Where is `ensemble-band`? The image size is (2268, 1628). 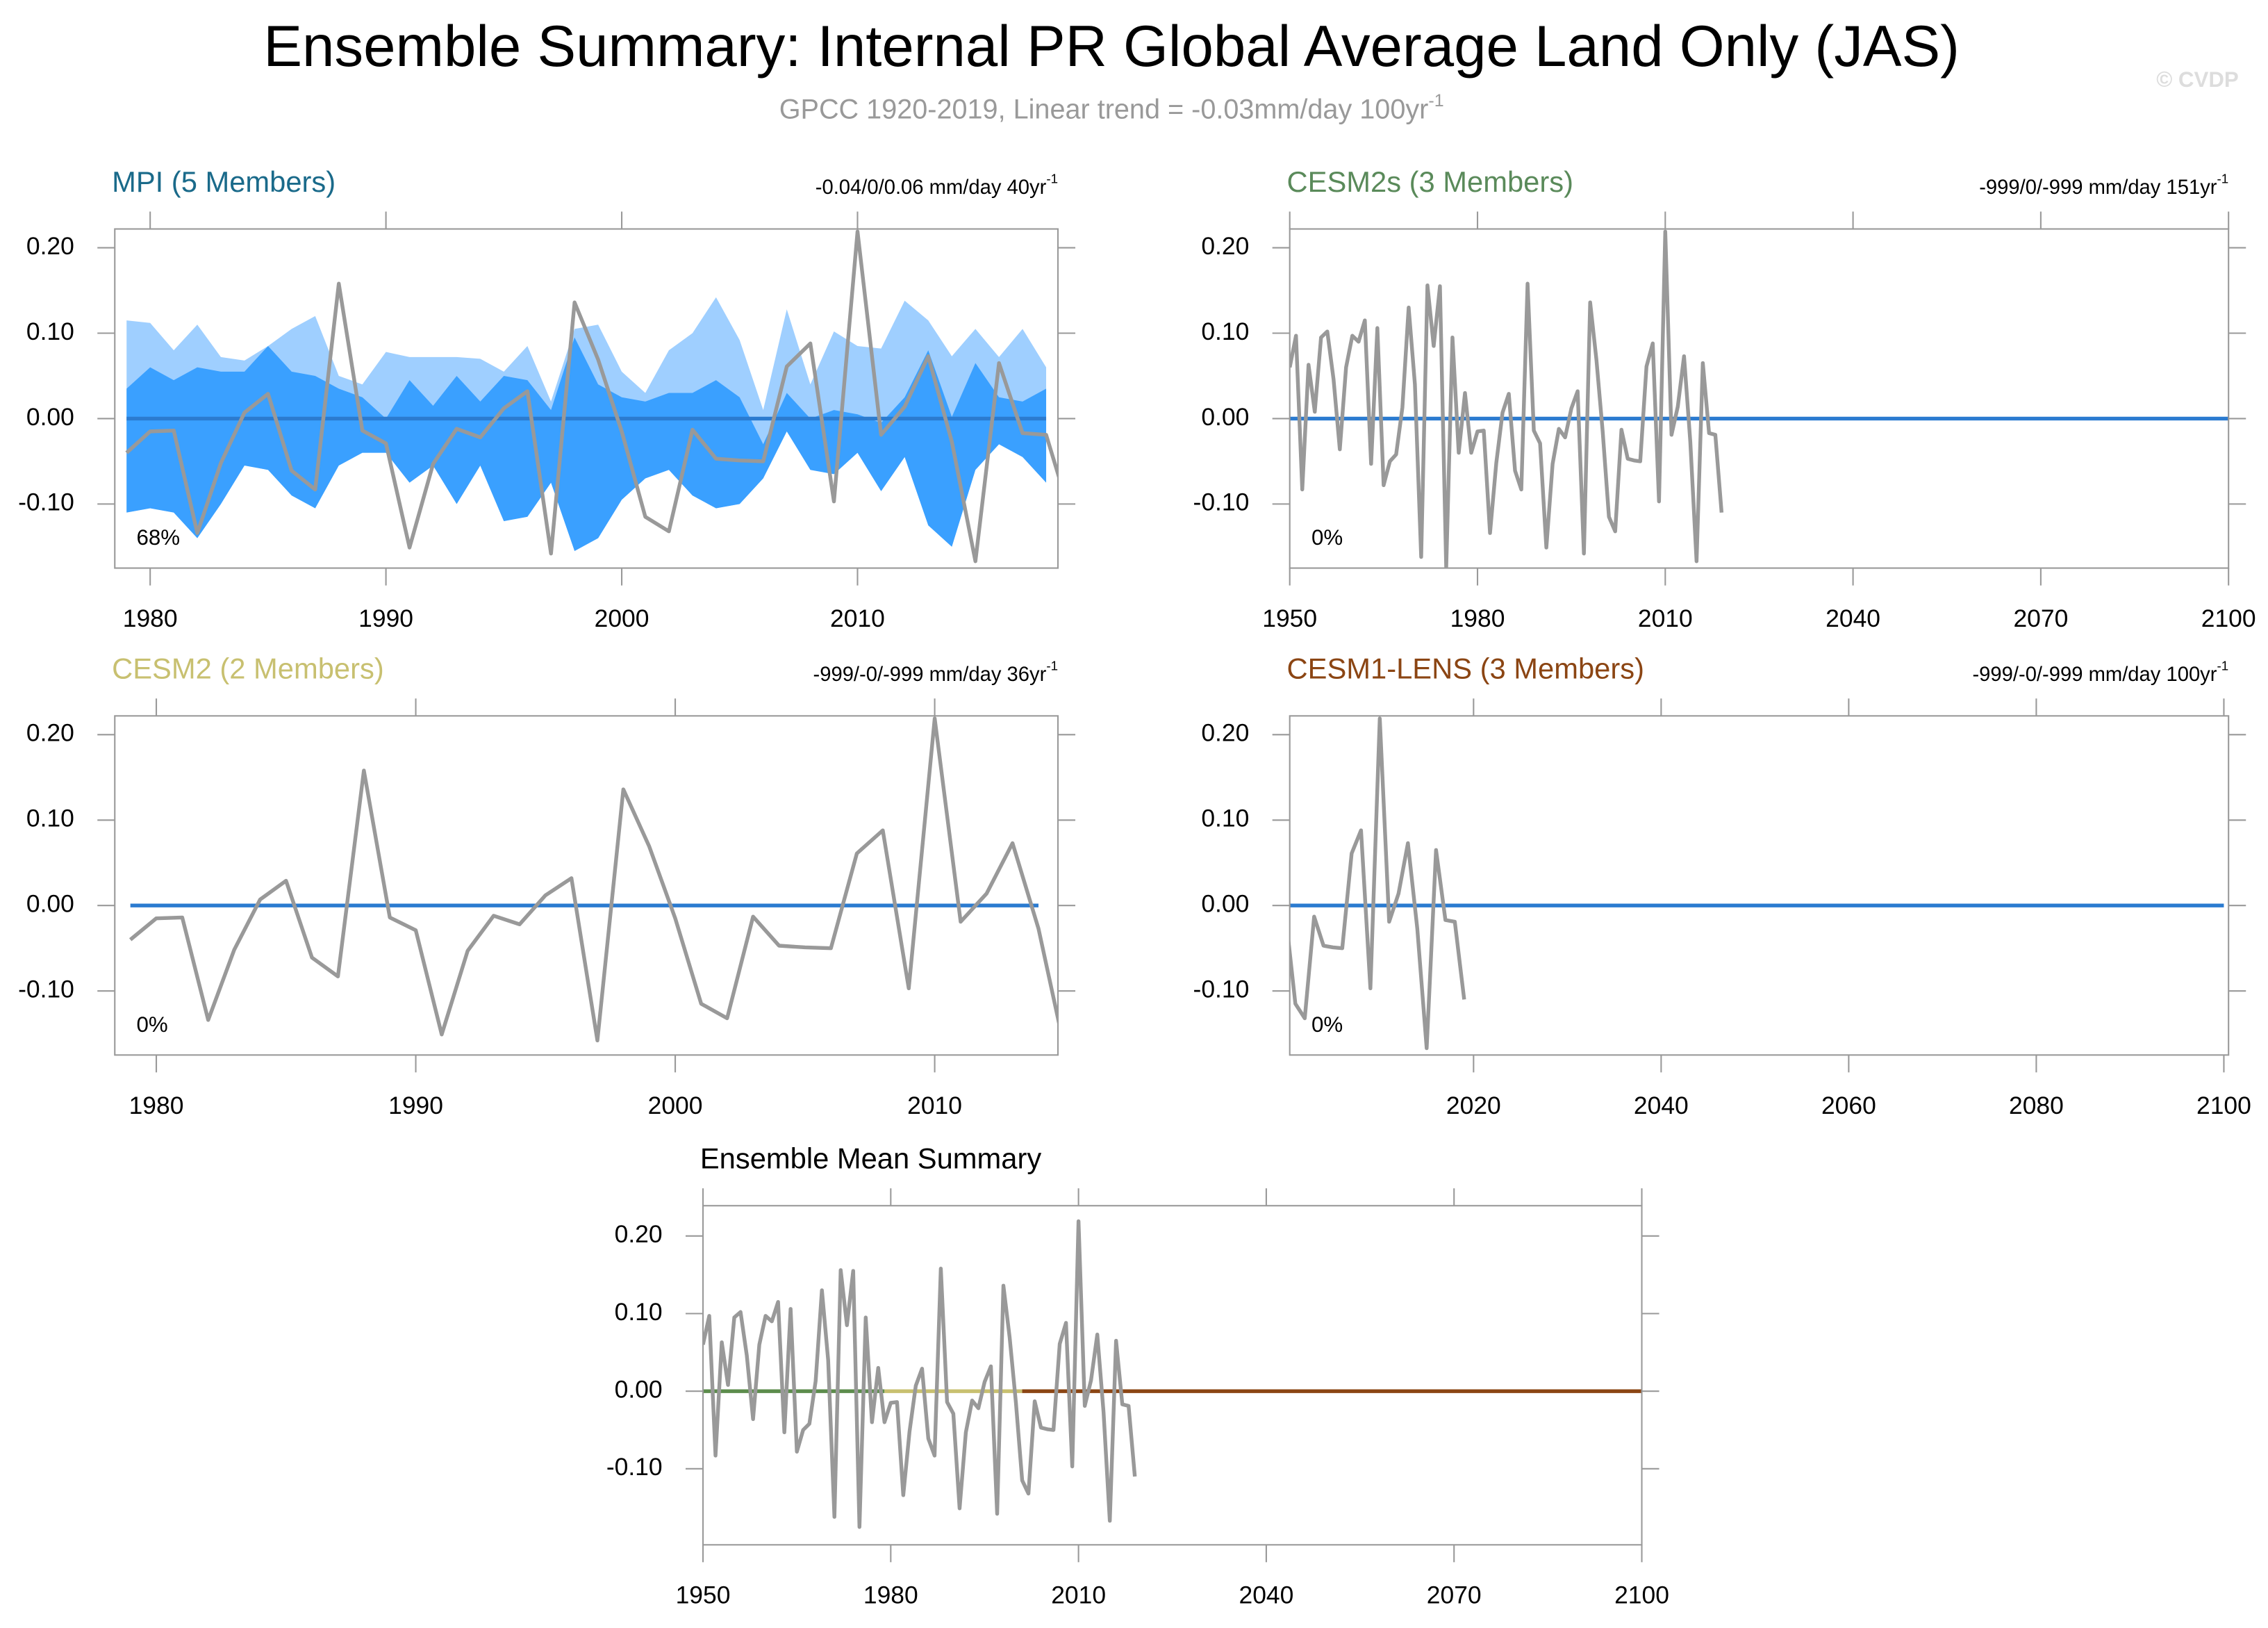
ensemble-band is located at coordinates (586, 444).